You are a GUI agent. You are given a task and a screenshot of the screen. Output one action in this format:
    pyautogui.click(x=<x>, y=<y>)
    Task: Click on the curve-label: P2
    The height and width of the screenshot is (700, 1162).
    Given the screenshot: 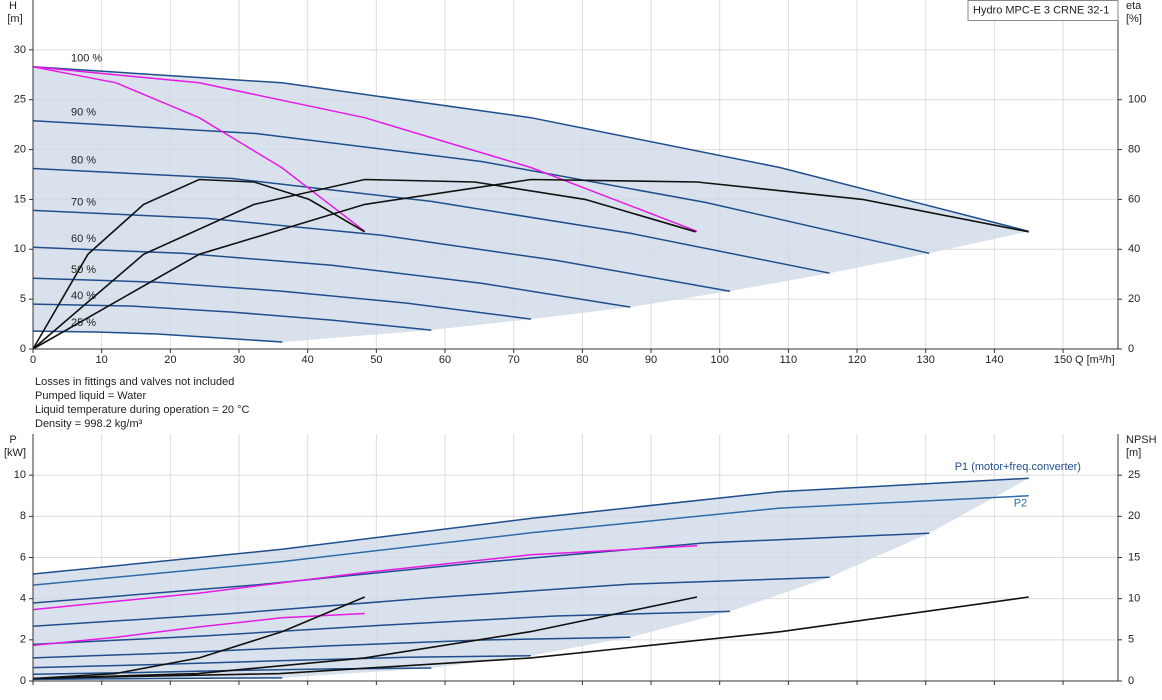 What is the action you would take?
    pyautogui.click(x=1020, y=504)
    